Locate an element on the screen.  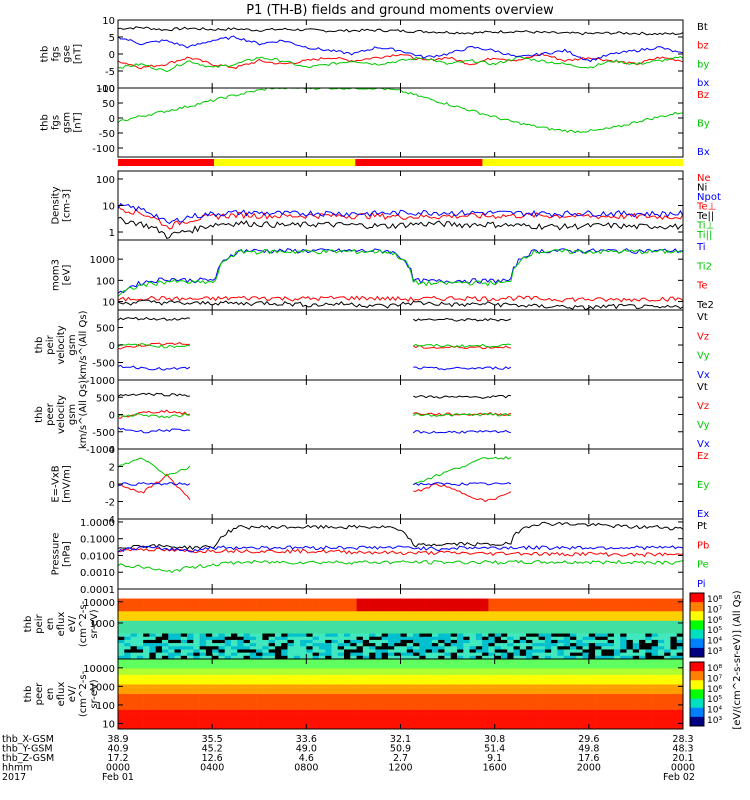
y-axis-label: en is located at coordinates (50, 694).